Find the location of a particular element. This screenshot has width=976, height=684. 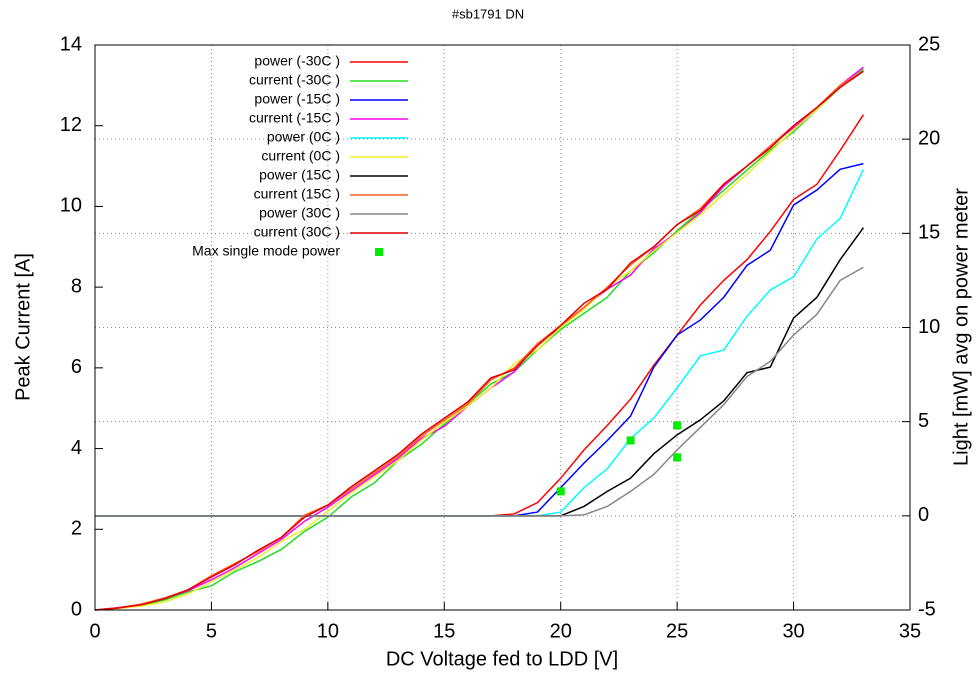

legend-label: Max single mode power is located at coordinates (266, 251).